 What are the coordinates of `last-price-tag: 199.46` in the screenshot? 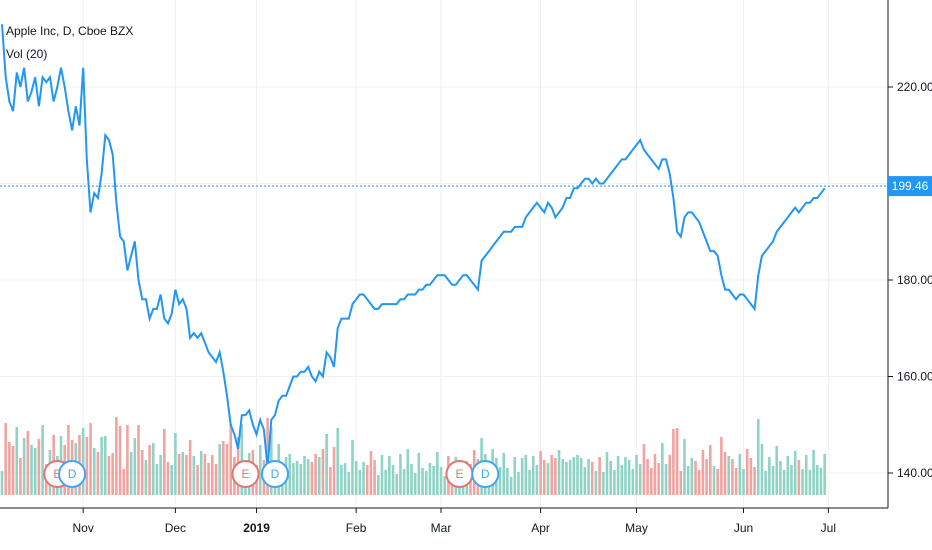 It's located at (910, 186).